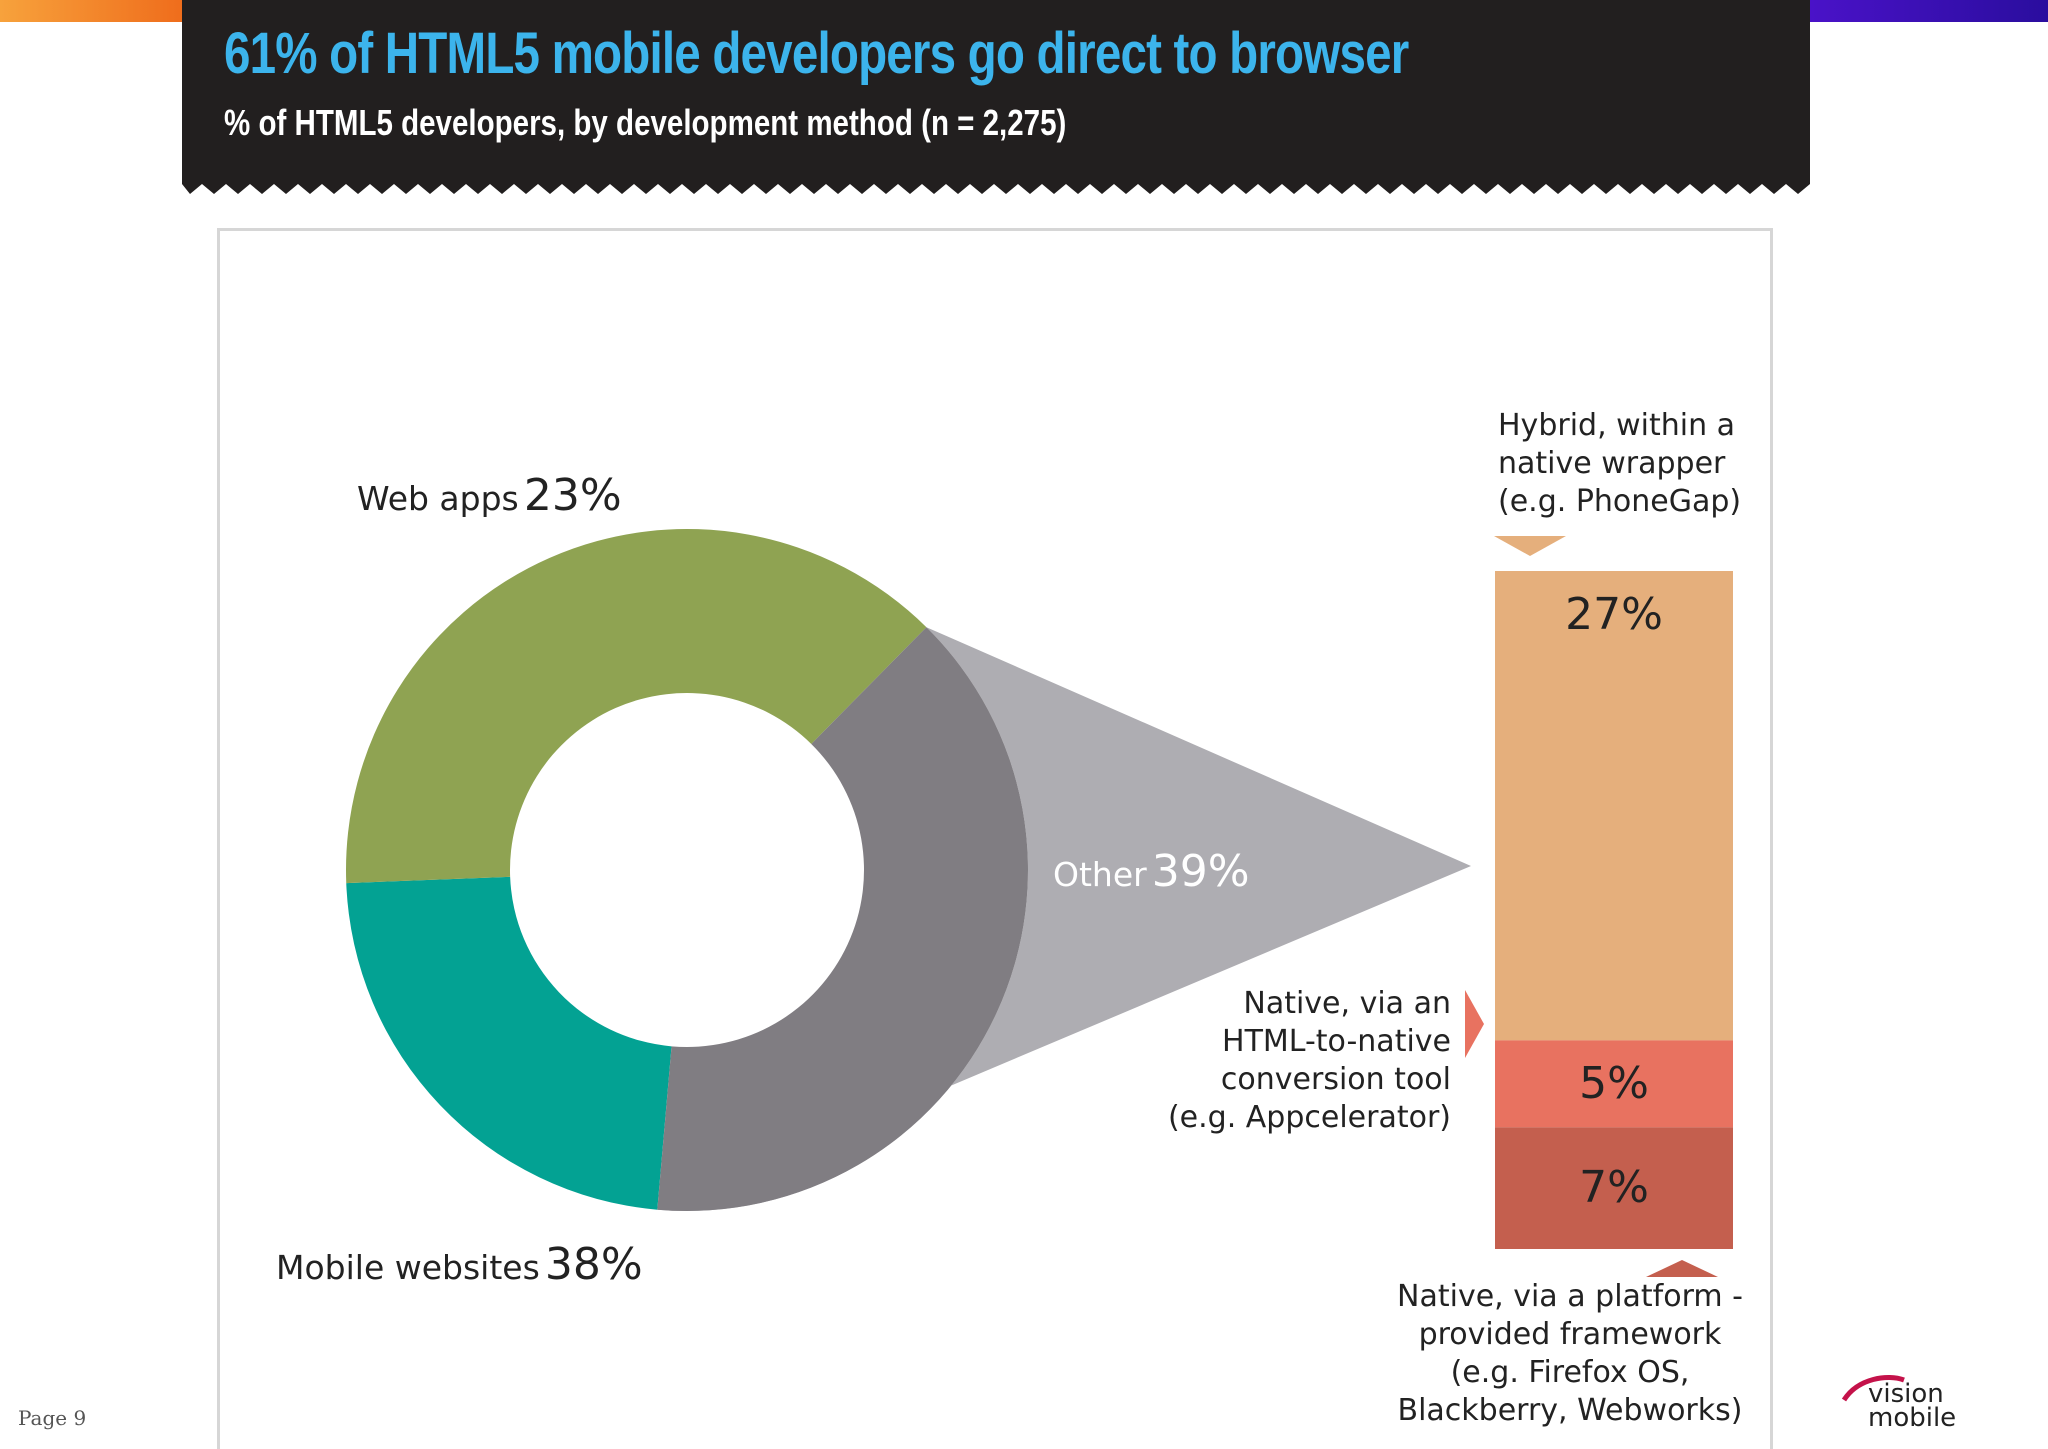 Image resolution: width=2048 pixels, height=1449 pixels. I want to click on bar-value-platform-framework: 7%, so click(1614, 1188).